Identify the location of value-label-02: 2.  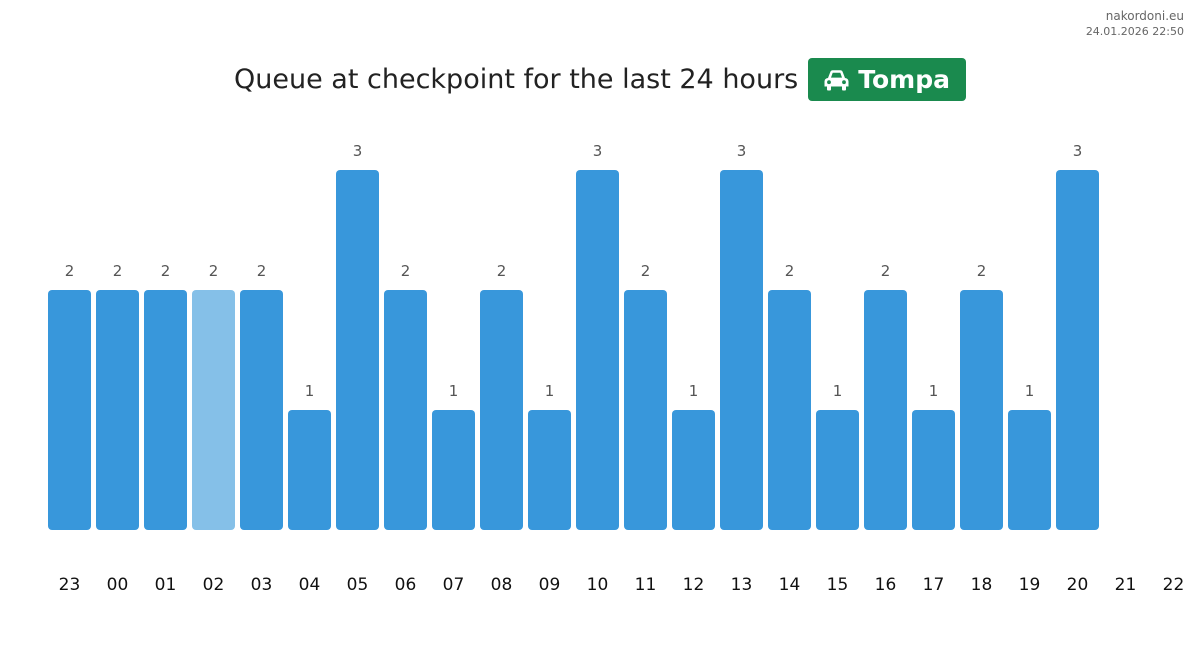
(214, 271).